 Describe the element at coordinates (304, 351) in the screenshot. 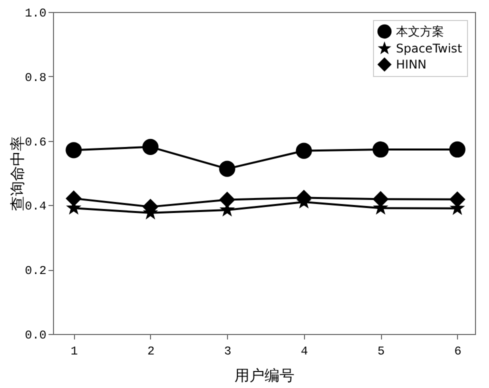

I see `x-tick-label: 4` at that location.